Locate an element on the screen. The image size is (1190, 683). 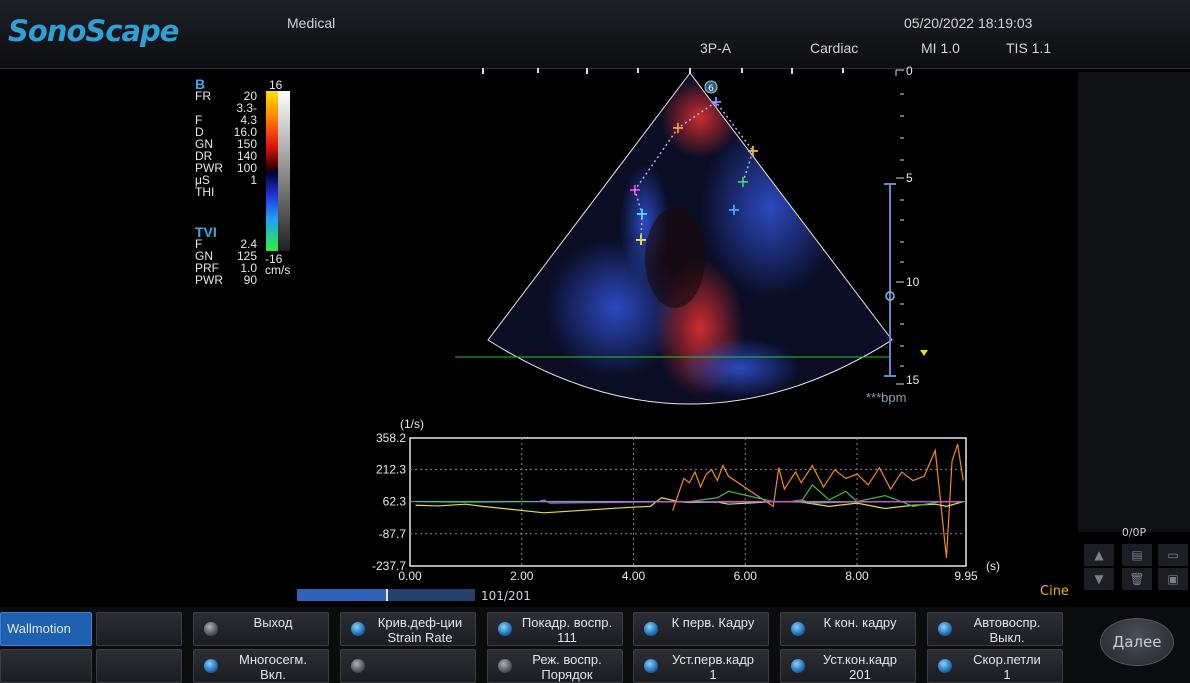
exit-button: Выход is located at coordinates (261, 629).